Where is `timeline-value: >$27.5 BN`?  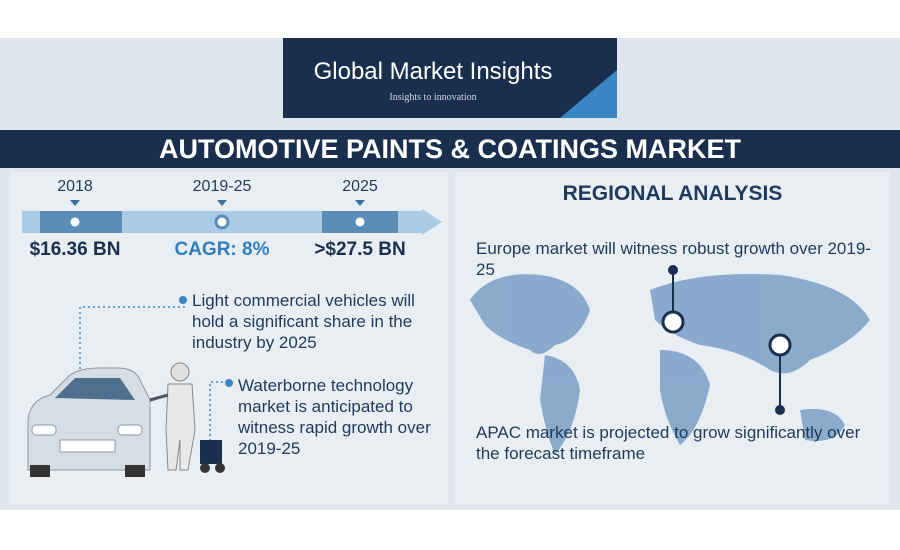
timeline-value: >$27.5 BN is located at coordinates (360, 249).